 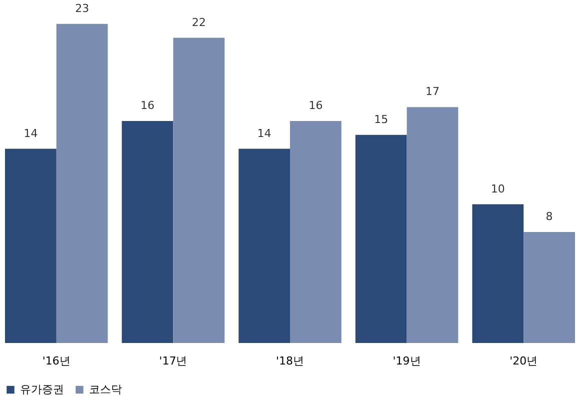 What do you see at coordinates (56, 361) in the screenshot?
I see `x-tick-label: '16년` at bounding box center [56, 361].